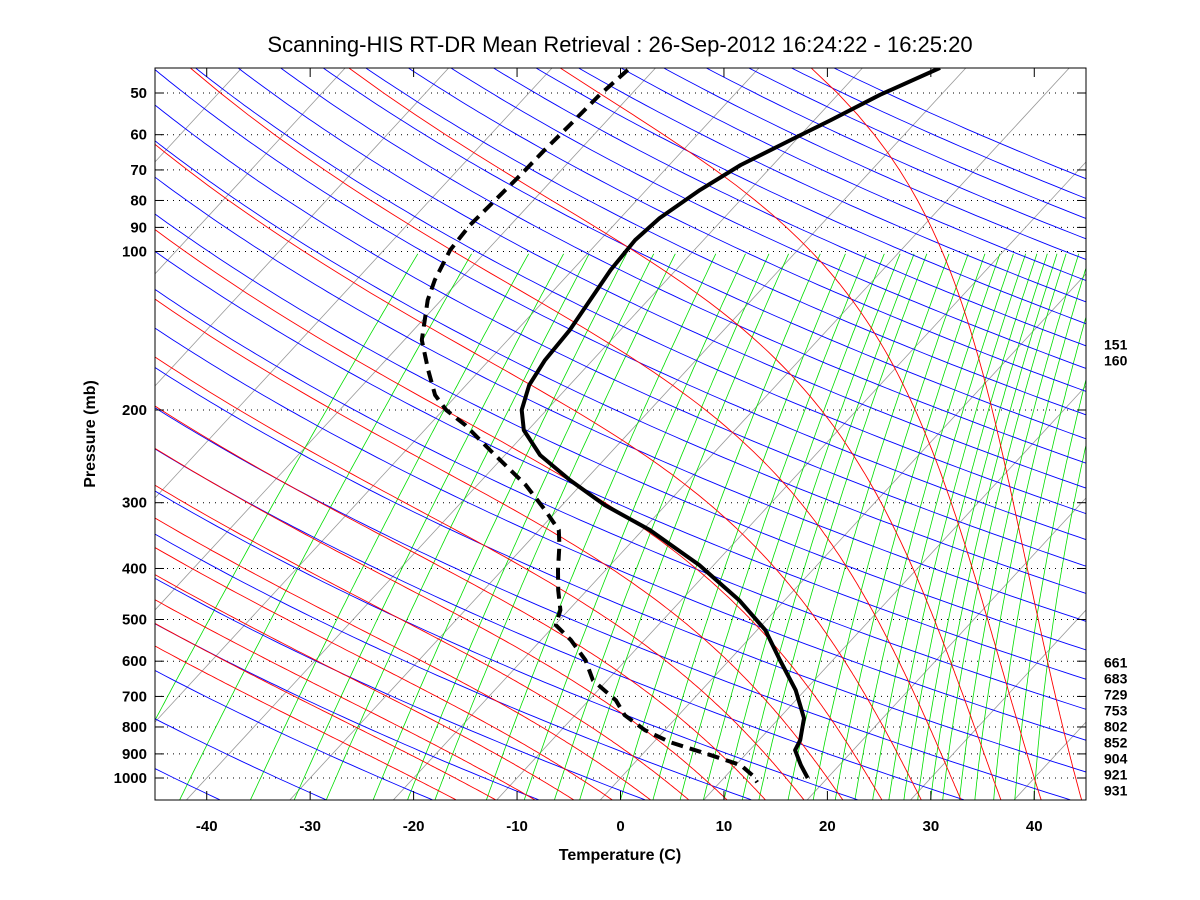 The image size is (1200, 900). What do you see at coordinates (134, 251) in the screenshot?
I see `y-tick-label: 100` at bounding box center [134, 251].